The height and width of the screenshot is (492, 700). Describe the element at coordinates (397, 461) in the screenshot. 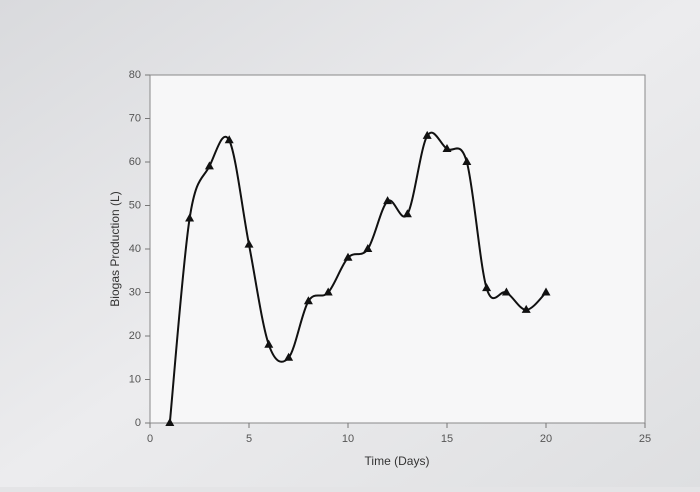

I see `x-axis-title: Time (Days)` at that location.